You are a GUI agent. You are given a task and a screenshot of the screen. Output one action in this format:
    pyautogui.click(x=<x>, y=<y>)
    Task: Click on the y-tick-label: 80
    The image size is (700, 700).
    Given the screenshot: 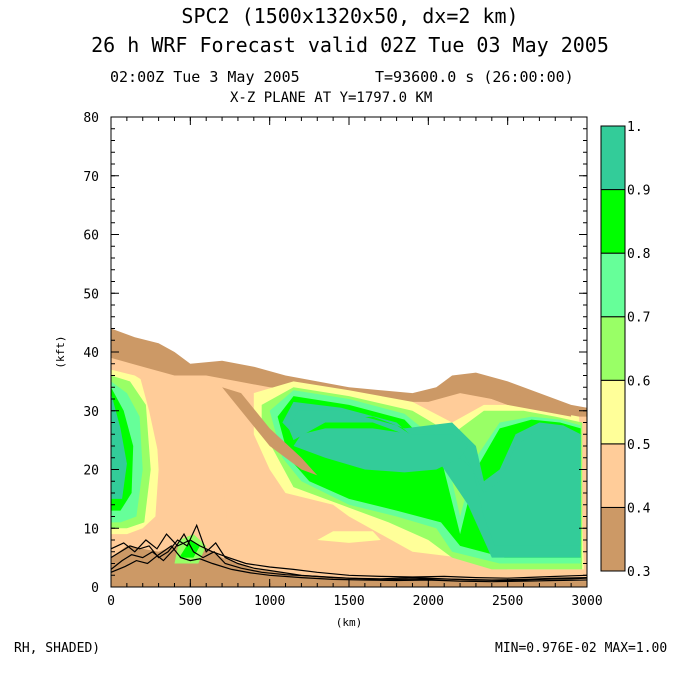 What is the action you would take?
    pyautogui.click(x=91, y=118)
    